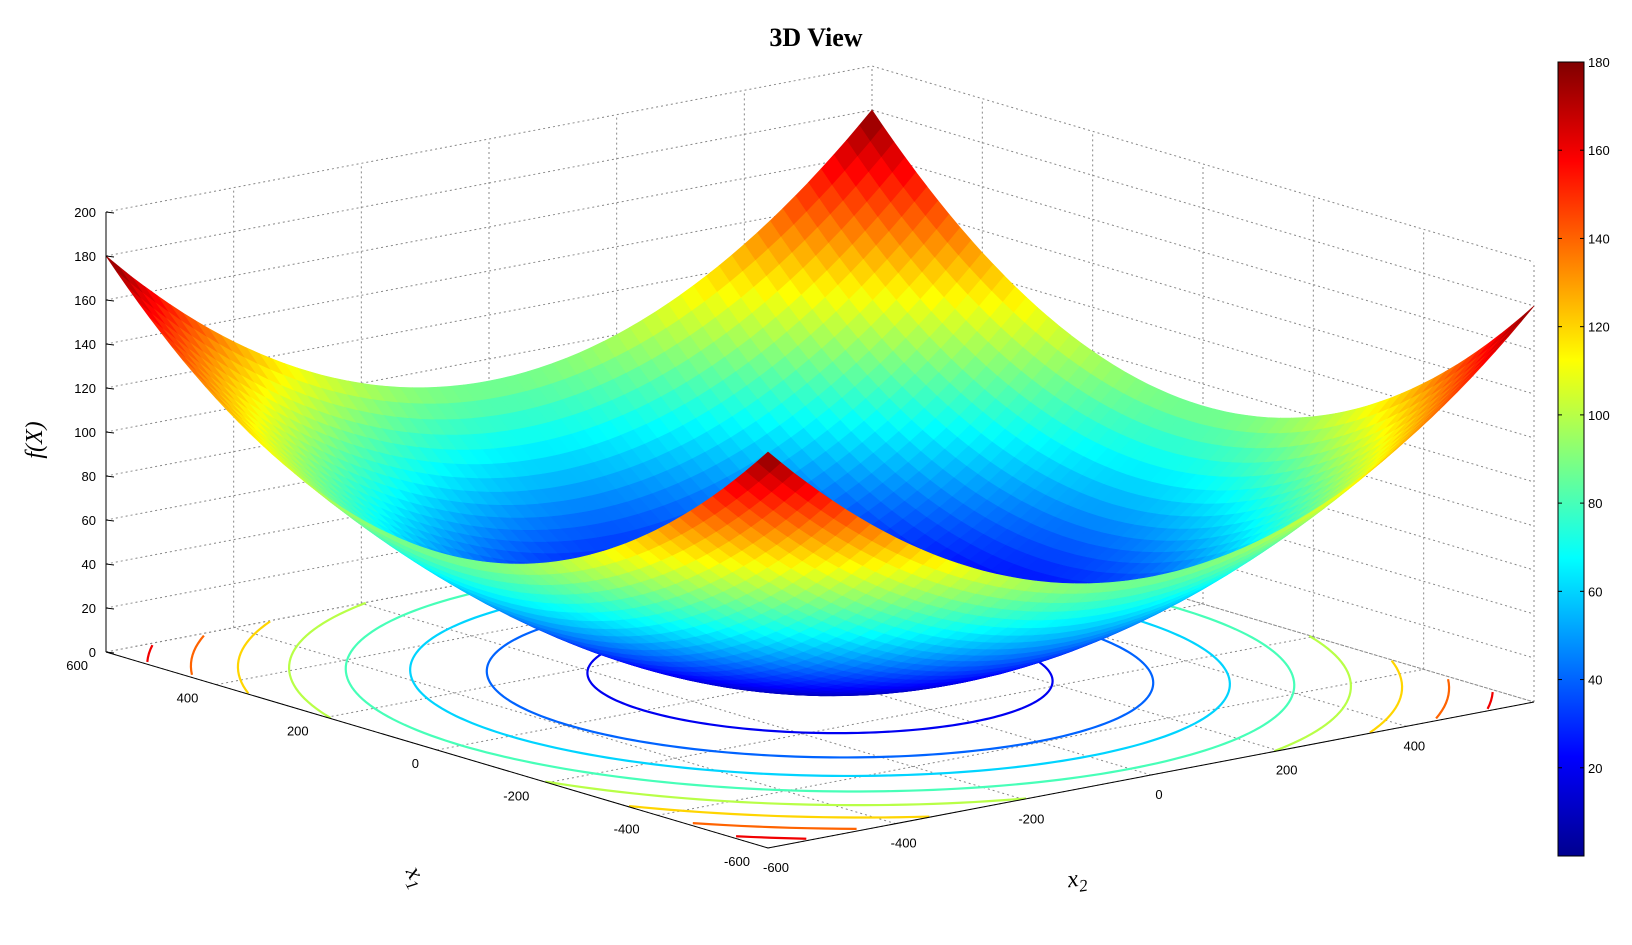  I want to click on colorbar: 20 40 60 80 100 120 140 160 180, so click(1583, 456).